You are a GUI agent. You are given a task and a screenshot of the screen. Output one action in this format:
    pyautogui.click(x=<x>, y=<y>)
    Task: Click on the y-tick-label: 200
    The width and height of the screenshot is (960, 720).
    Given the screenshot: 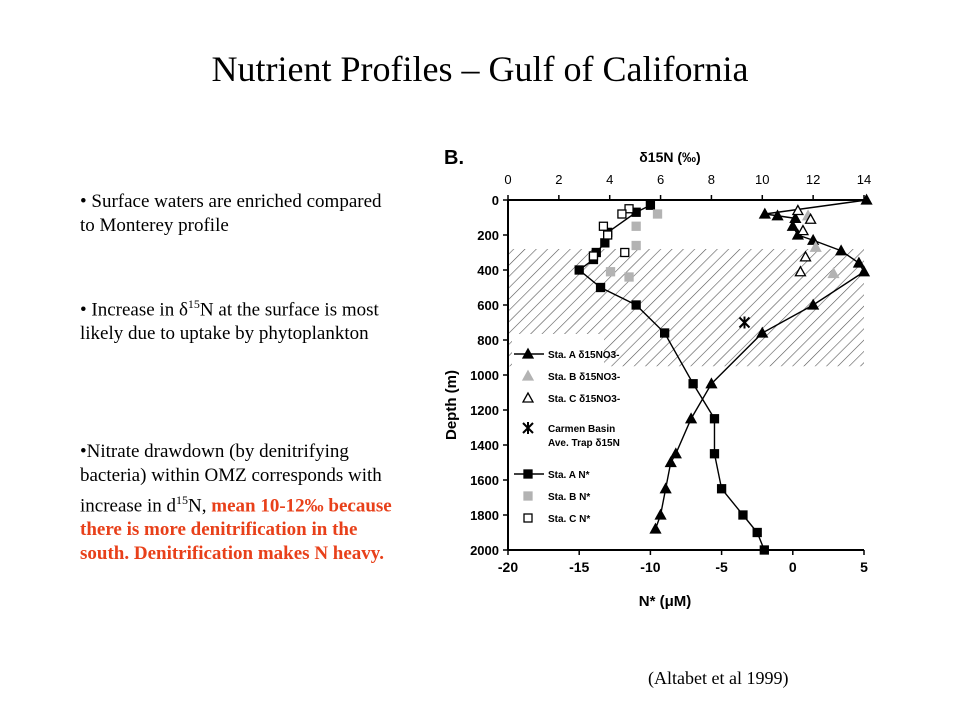 What is the action you would take?
    pyautogui.click(x=488, y=235)
    